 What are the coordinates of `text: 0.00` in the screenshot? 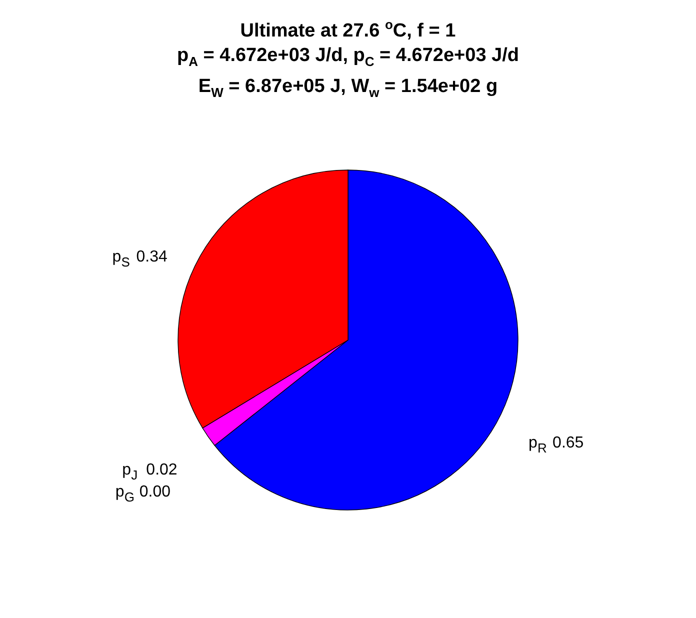 It's located at (155, 491).